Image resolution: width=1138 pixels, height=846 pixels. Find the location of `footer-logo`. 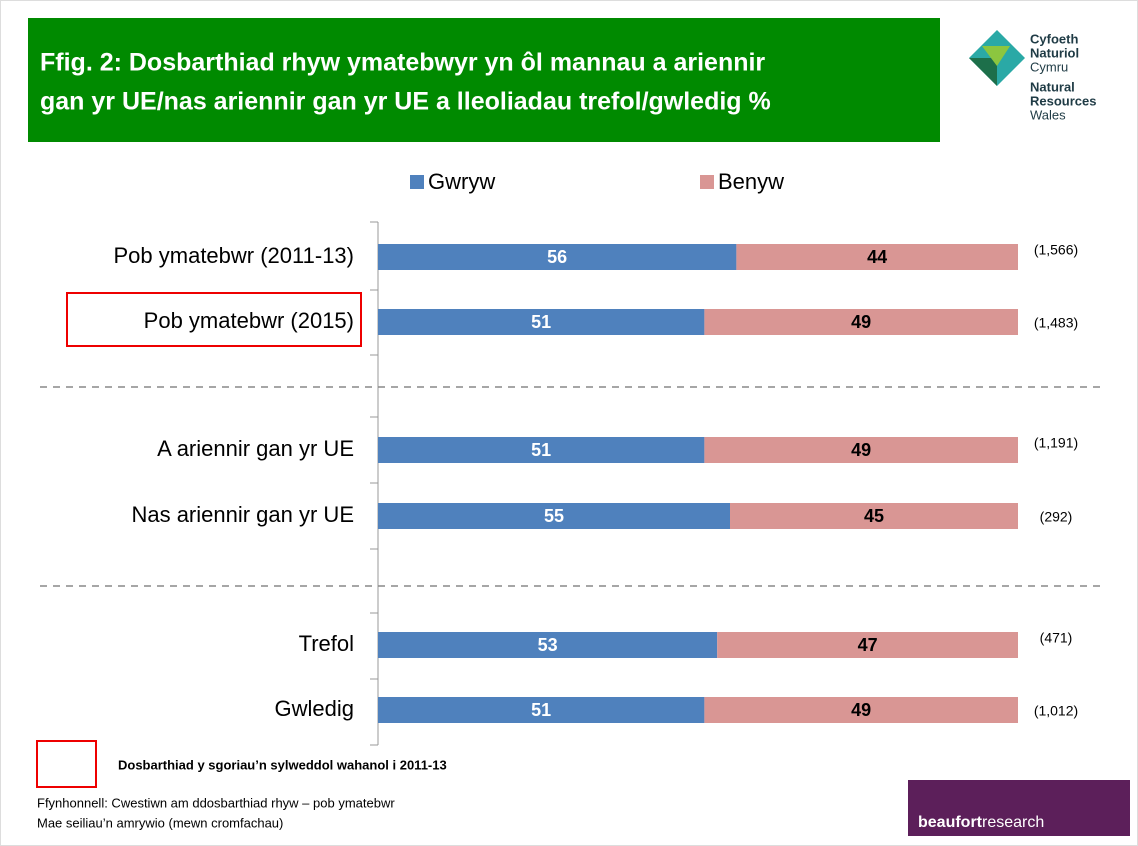

footer-logo is located at coordinates (1019, 808).